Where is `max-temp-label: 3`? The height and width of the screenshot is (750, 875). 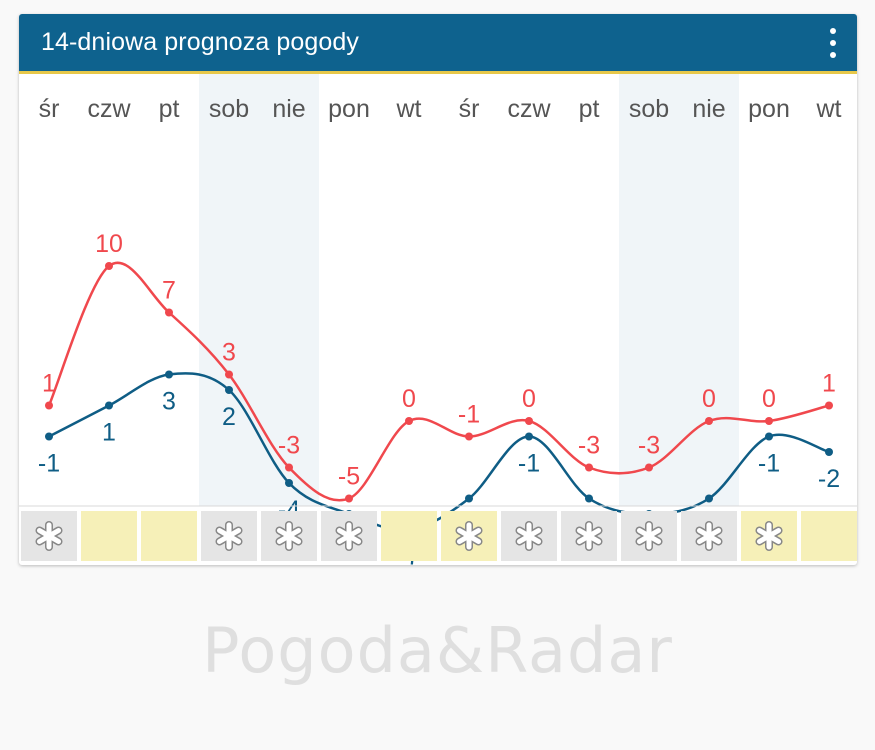 max-temp-label: 3 is located at coordinates (229, 353).